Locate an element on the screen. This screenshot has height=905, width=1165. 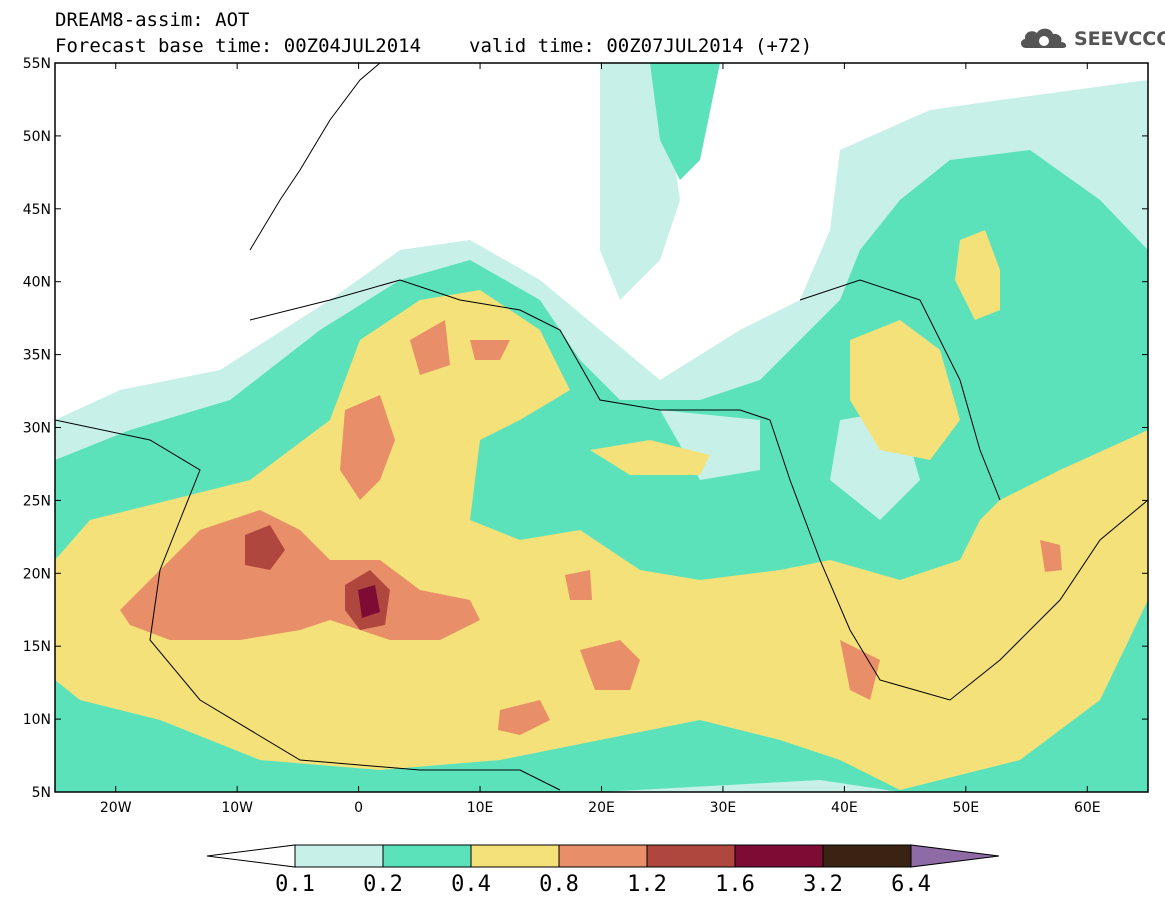
lon-tick-label: 60E is located at coordinates (1087, 808).